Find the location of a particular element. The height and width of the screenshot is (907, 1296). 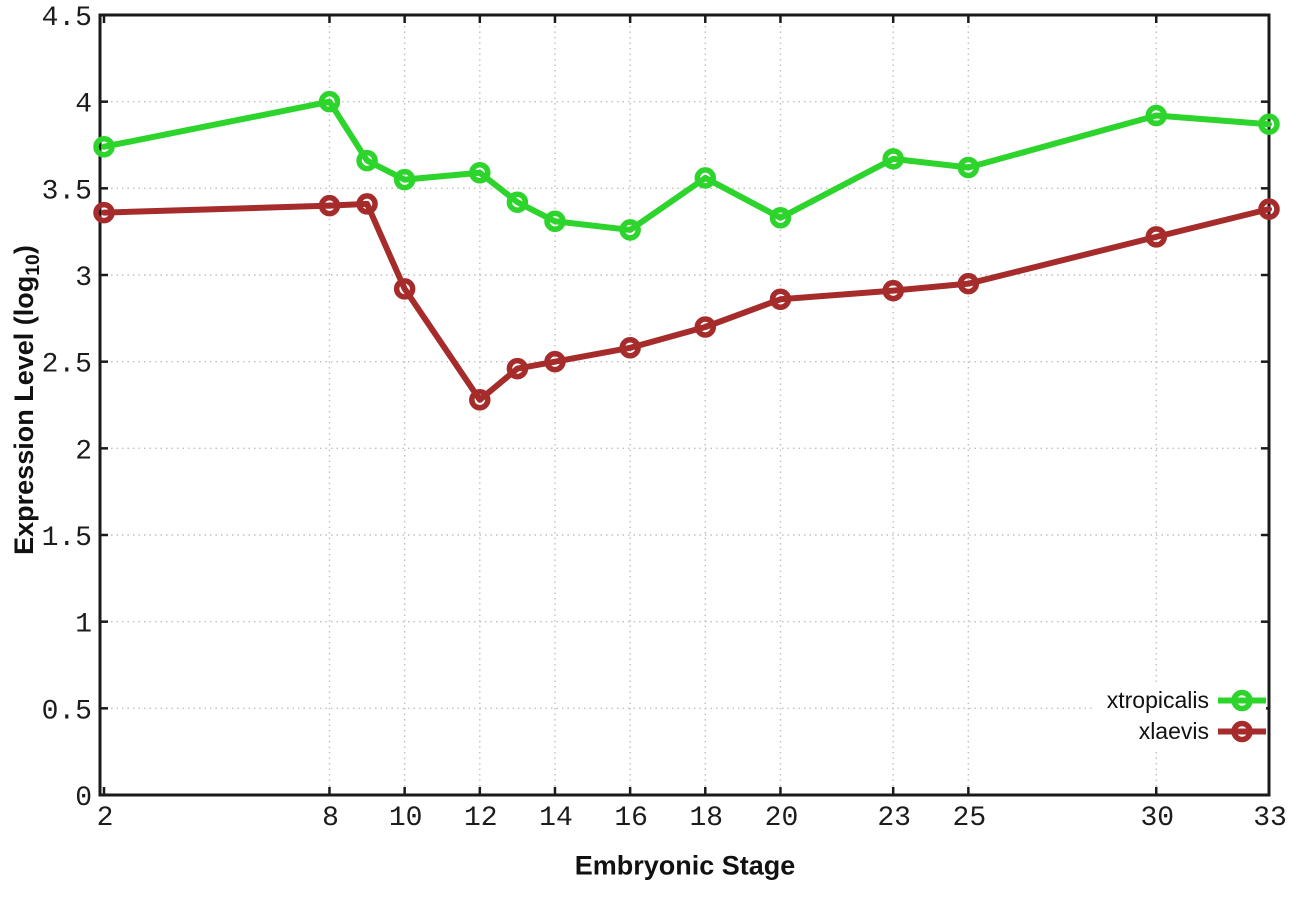

legend-item-xlaevis: xlaevis is located at coordinates (1186, 731).